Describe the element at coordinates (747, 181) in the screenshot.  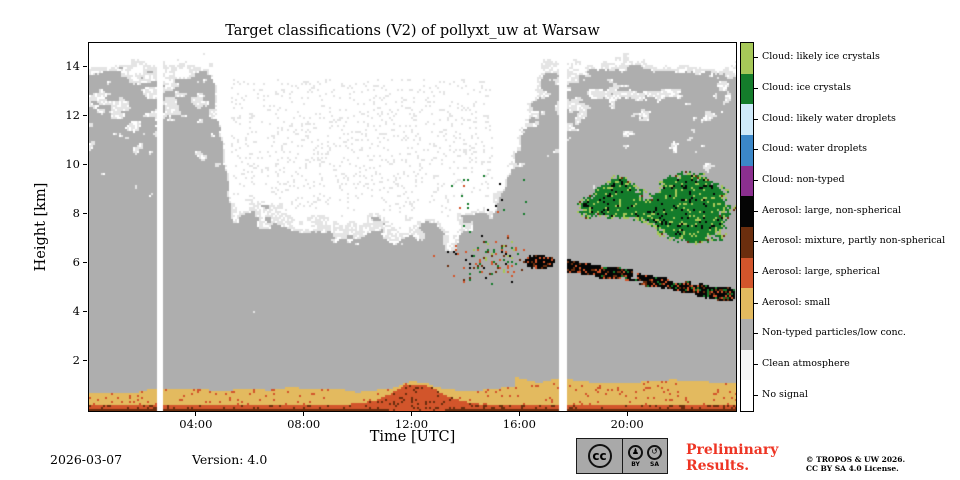
I see `legend-swatch-cloud_nontyped` at that location.